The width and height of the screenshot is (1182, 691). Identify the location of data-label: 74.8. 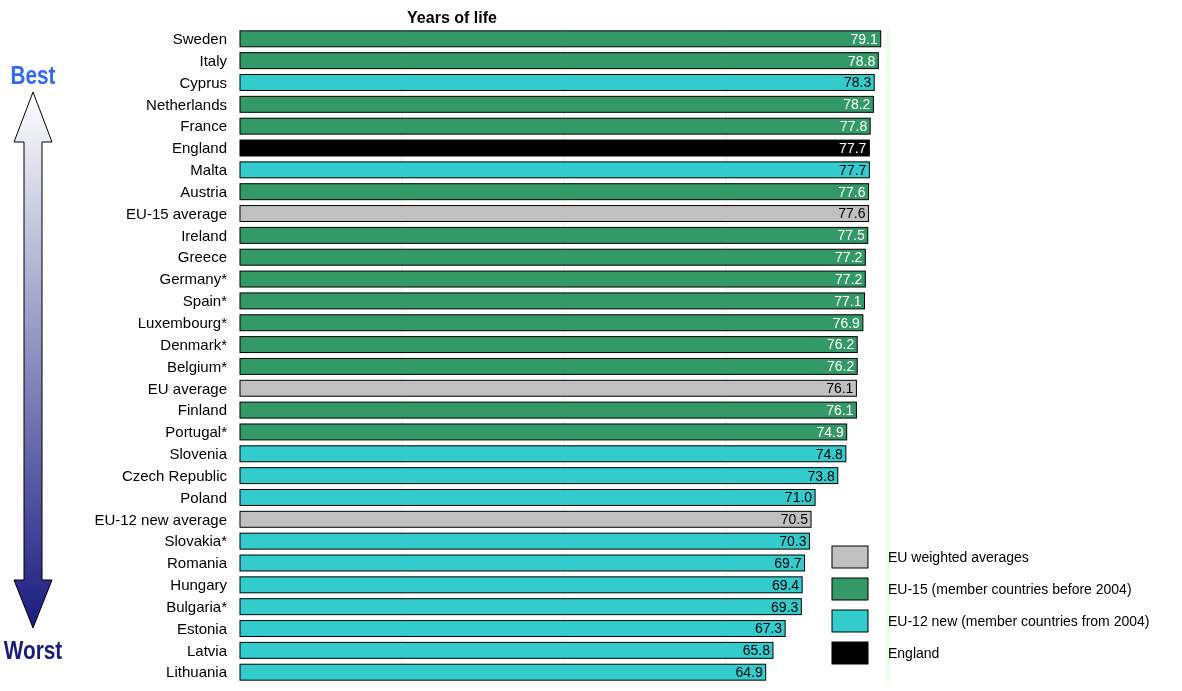
(829, 453).